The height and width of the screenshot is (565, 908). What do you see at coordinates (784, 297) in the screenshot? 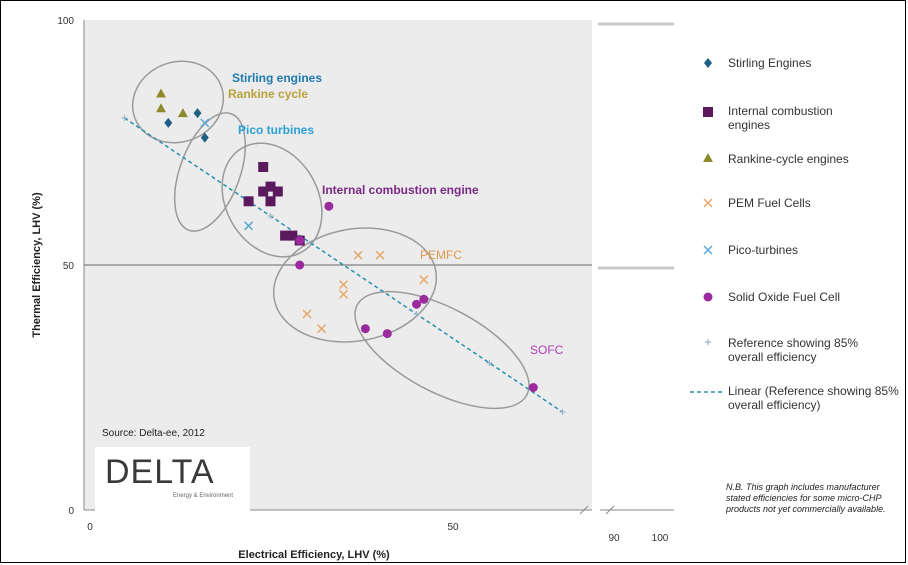
I see `legend-label-sofc: Solid Oxide Fuel Cell` at bounding box center [784, 297].